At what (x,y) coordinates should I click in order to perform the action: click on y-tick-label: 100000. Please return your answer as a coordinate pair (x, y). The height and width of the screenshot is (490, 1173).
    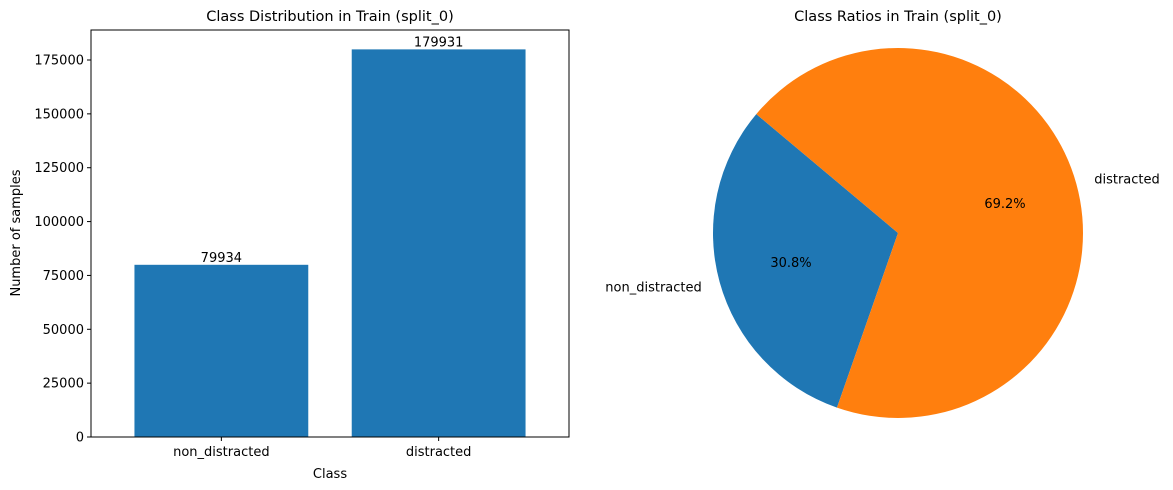
    Looking at the image, I should click on (59, 222).